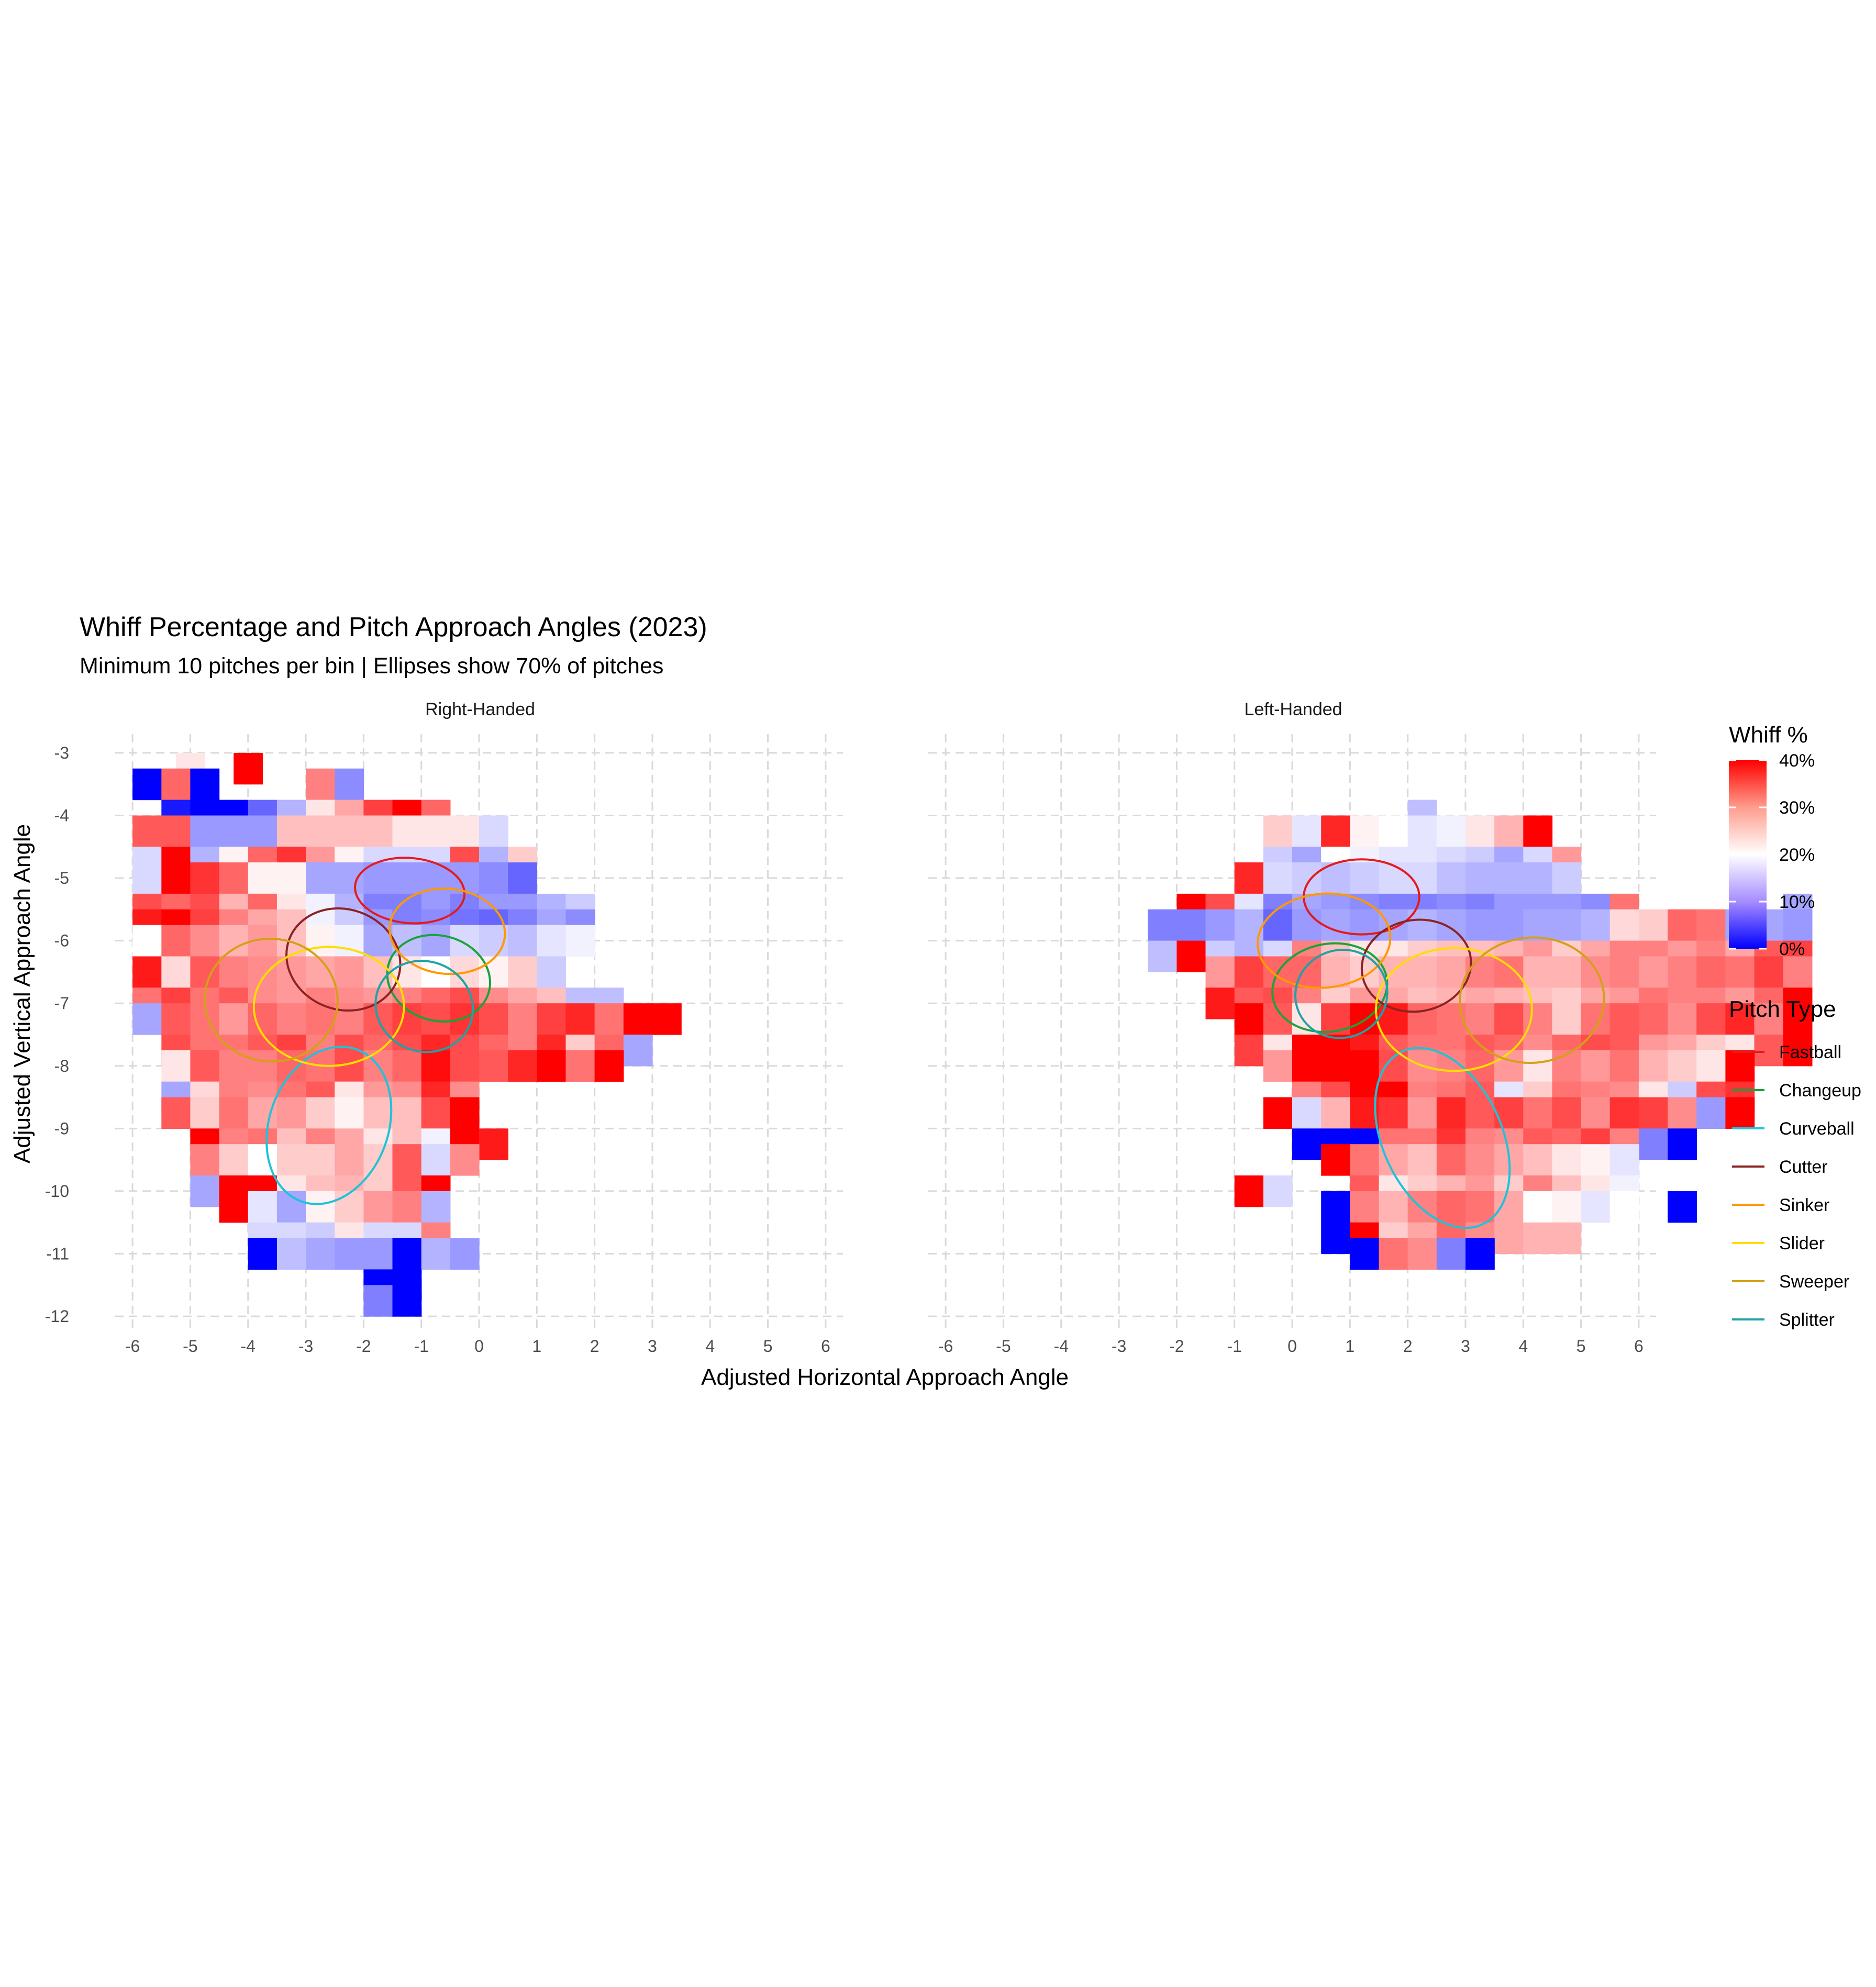 This screenshot has width=1876, height=1987. Describe the element at coordinates (885, 1377) in the screenshot. I see `x-axis-title: Adjusted Horizontal Approach Angle` at that location.